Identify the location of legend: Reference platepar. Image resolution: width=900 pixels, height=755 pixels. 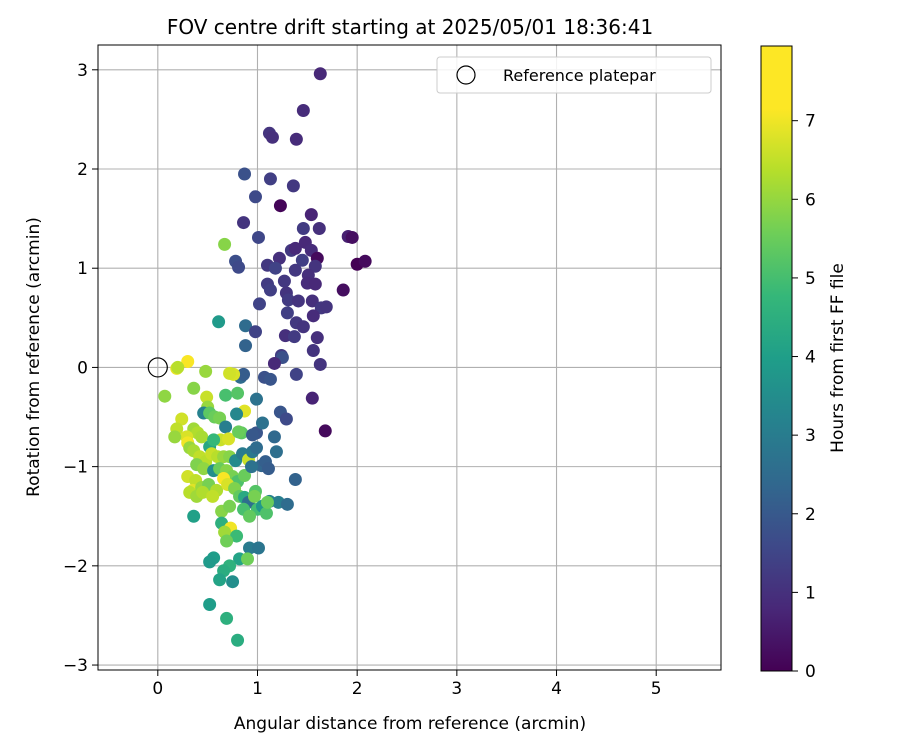
(574, 75).